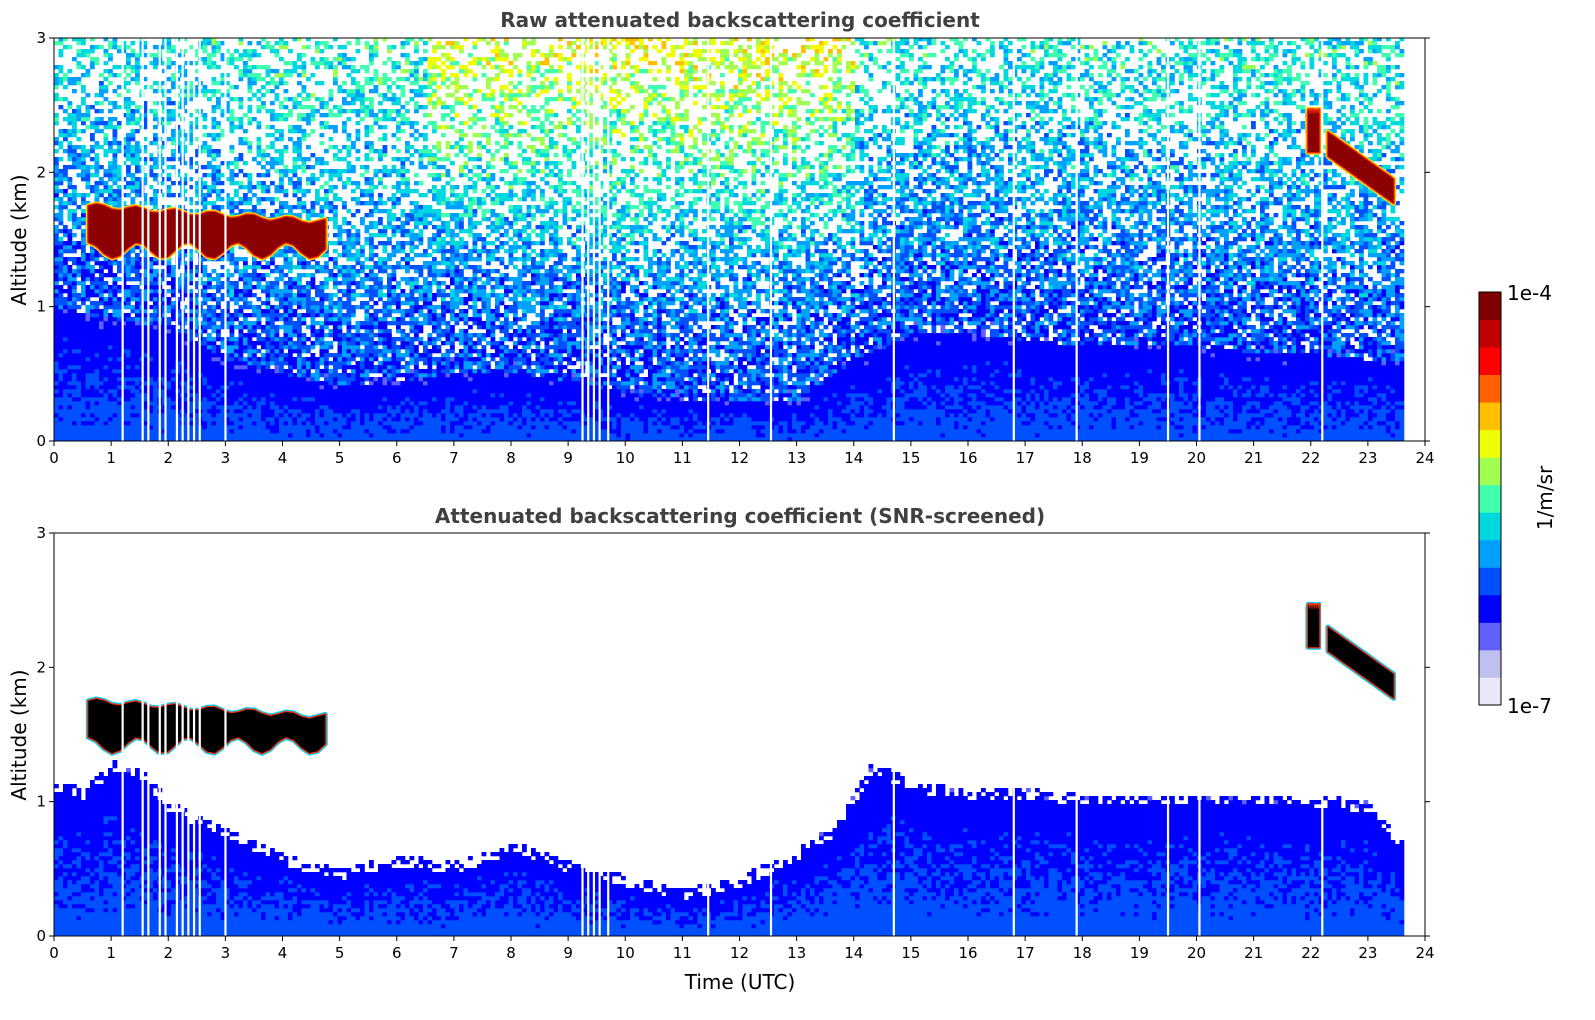  What do you see at coordinates (226, 458) in the screenshot?
I see `x-tick-label: 3` at bounding box center [226, 458].